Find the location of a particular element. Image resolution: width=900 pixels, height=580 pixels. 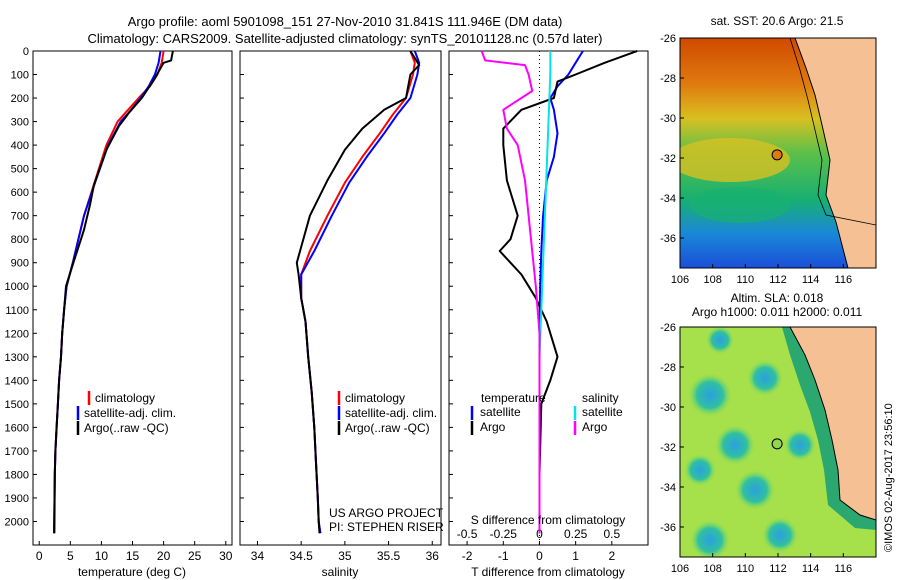

difference-legend-sal-argo: Argo is located at coordinates (595, 427).